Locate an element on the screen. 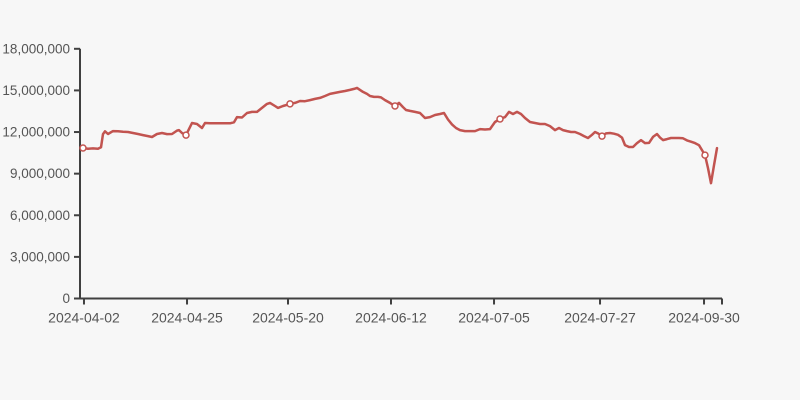  y-tick-label: 15,000,000 is located at coordinates (36, 90).